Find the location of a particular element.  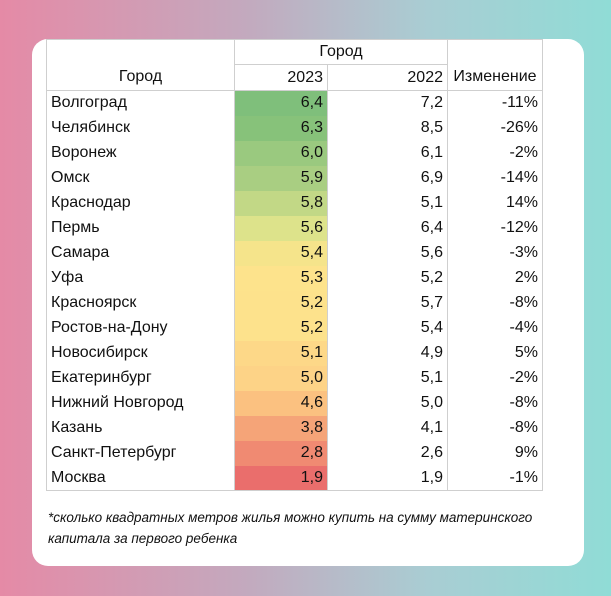

value-2023-cell: 1,9 is located at coordinates (281, 478).